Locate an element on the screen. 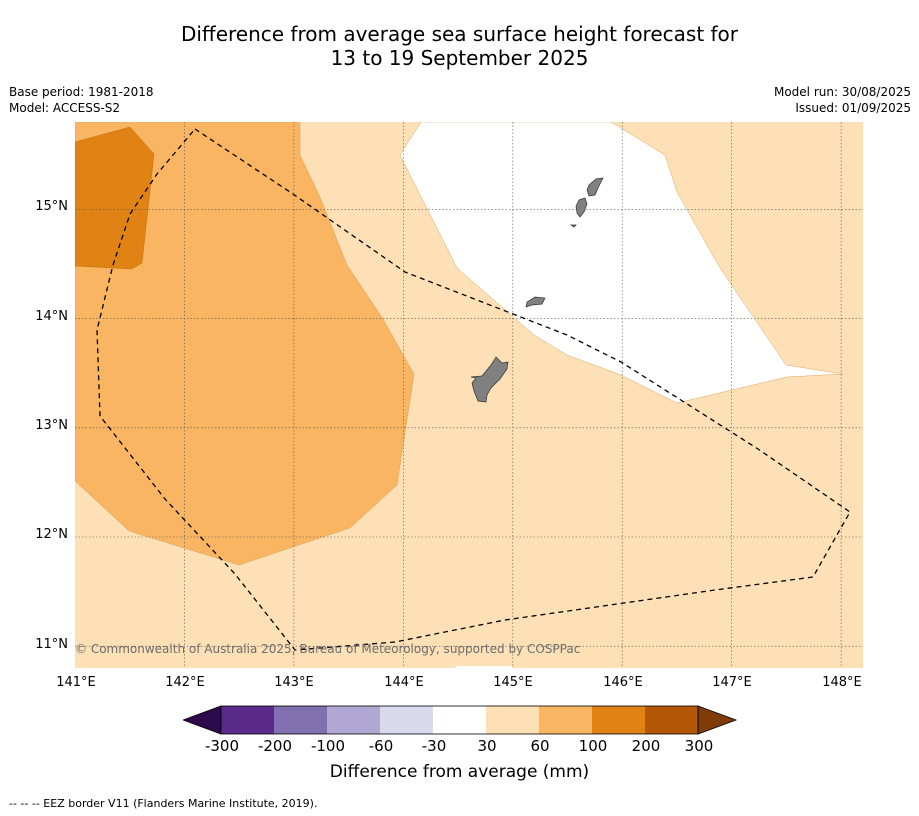 This screenshot has width=919, height=816. lon-label-146e: 146°E is located at coordinates (623, 682).